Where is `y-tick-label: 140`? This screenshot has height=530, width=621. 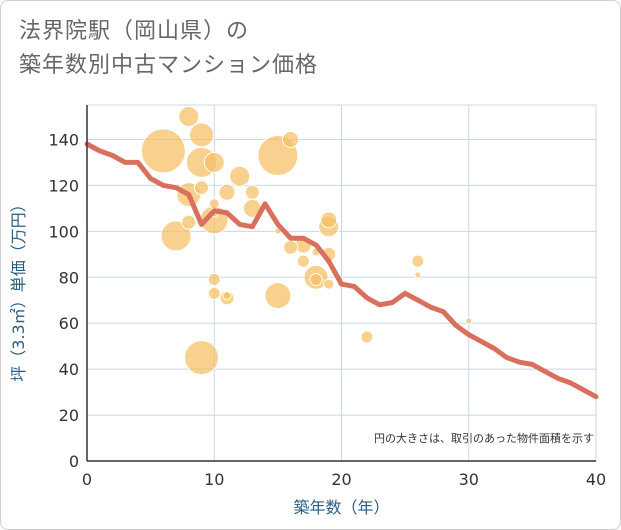
y-tick-label: 140 is located at coordinates (63, 139).